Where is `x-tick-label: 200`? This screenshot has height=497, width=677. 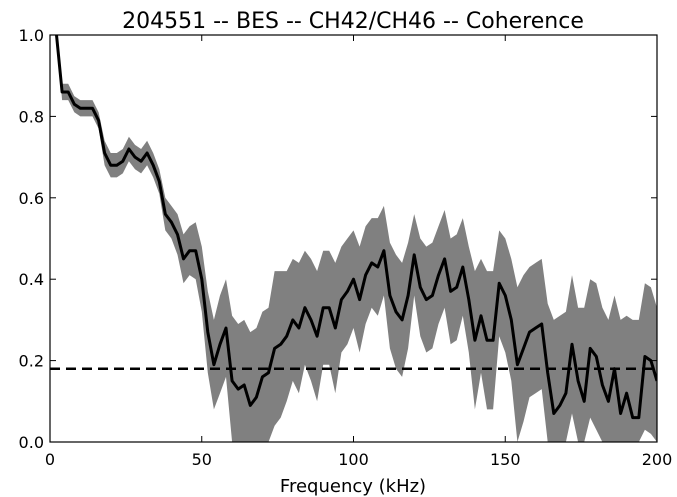 x-tick-label: 200 is located at coordinates (657, 459).